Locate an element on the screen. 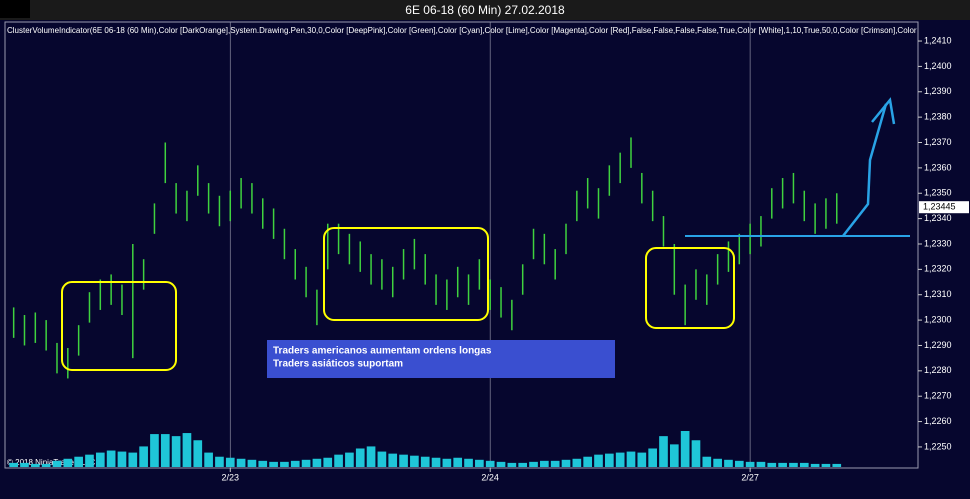 This screenshot has width=970, height=499. y-tick-label: 1,2260 is located at coordinates (938, 421).